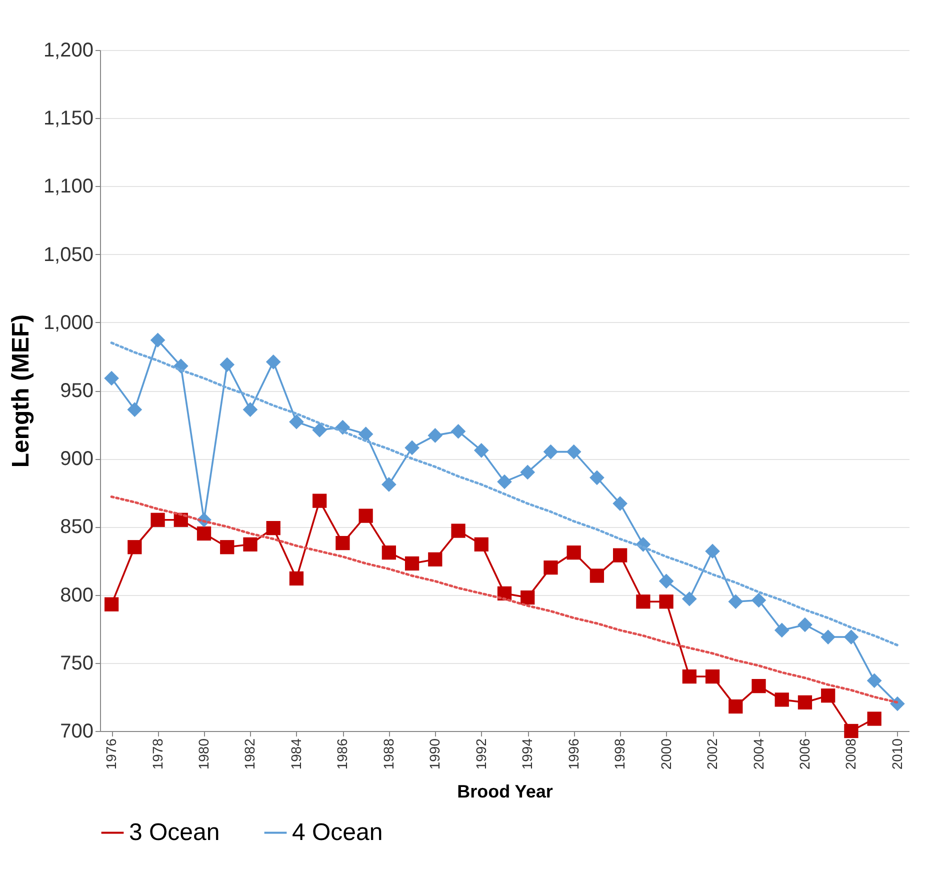 Image resolution: width=933 pixels, height=869 pixels. I want to click on x-tick-label: 1978, so click(157, 754).